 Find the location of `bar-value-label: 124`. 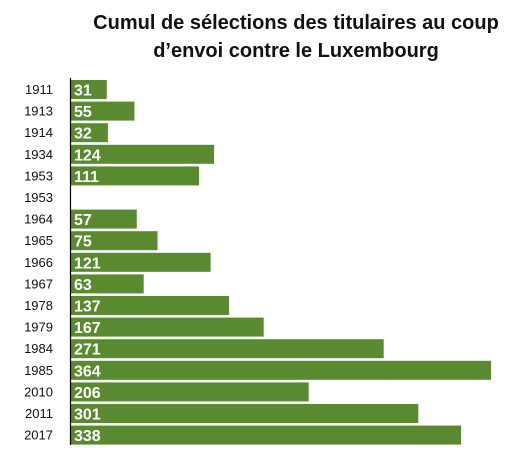

bar-value-label: 124 is located at coordinates (87, 155).